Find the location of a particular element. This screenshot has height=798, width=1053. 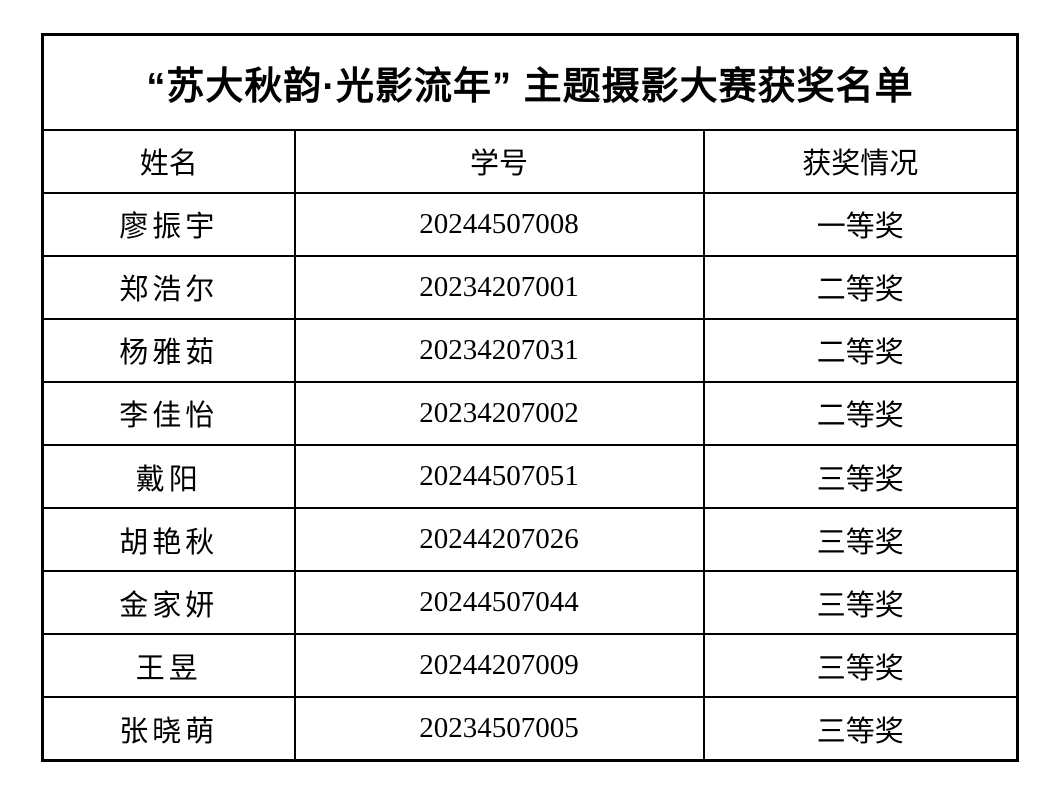

column-header-student-id: 学号 is located at coordinates (499, 161).